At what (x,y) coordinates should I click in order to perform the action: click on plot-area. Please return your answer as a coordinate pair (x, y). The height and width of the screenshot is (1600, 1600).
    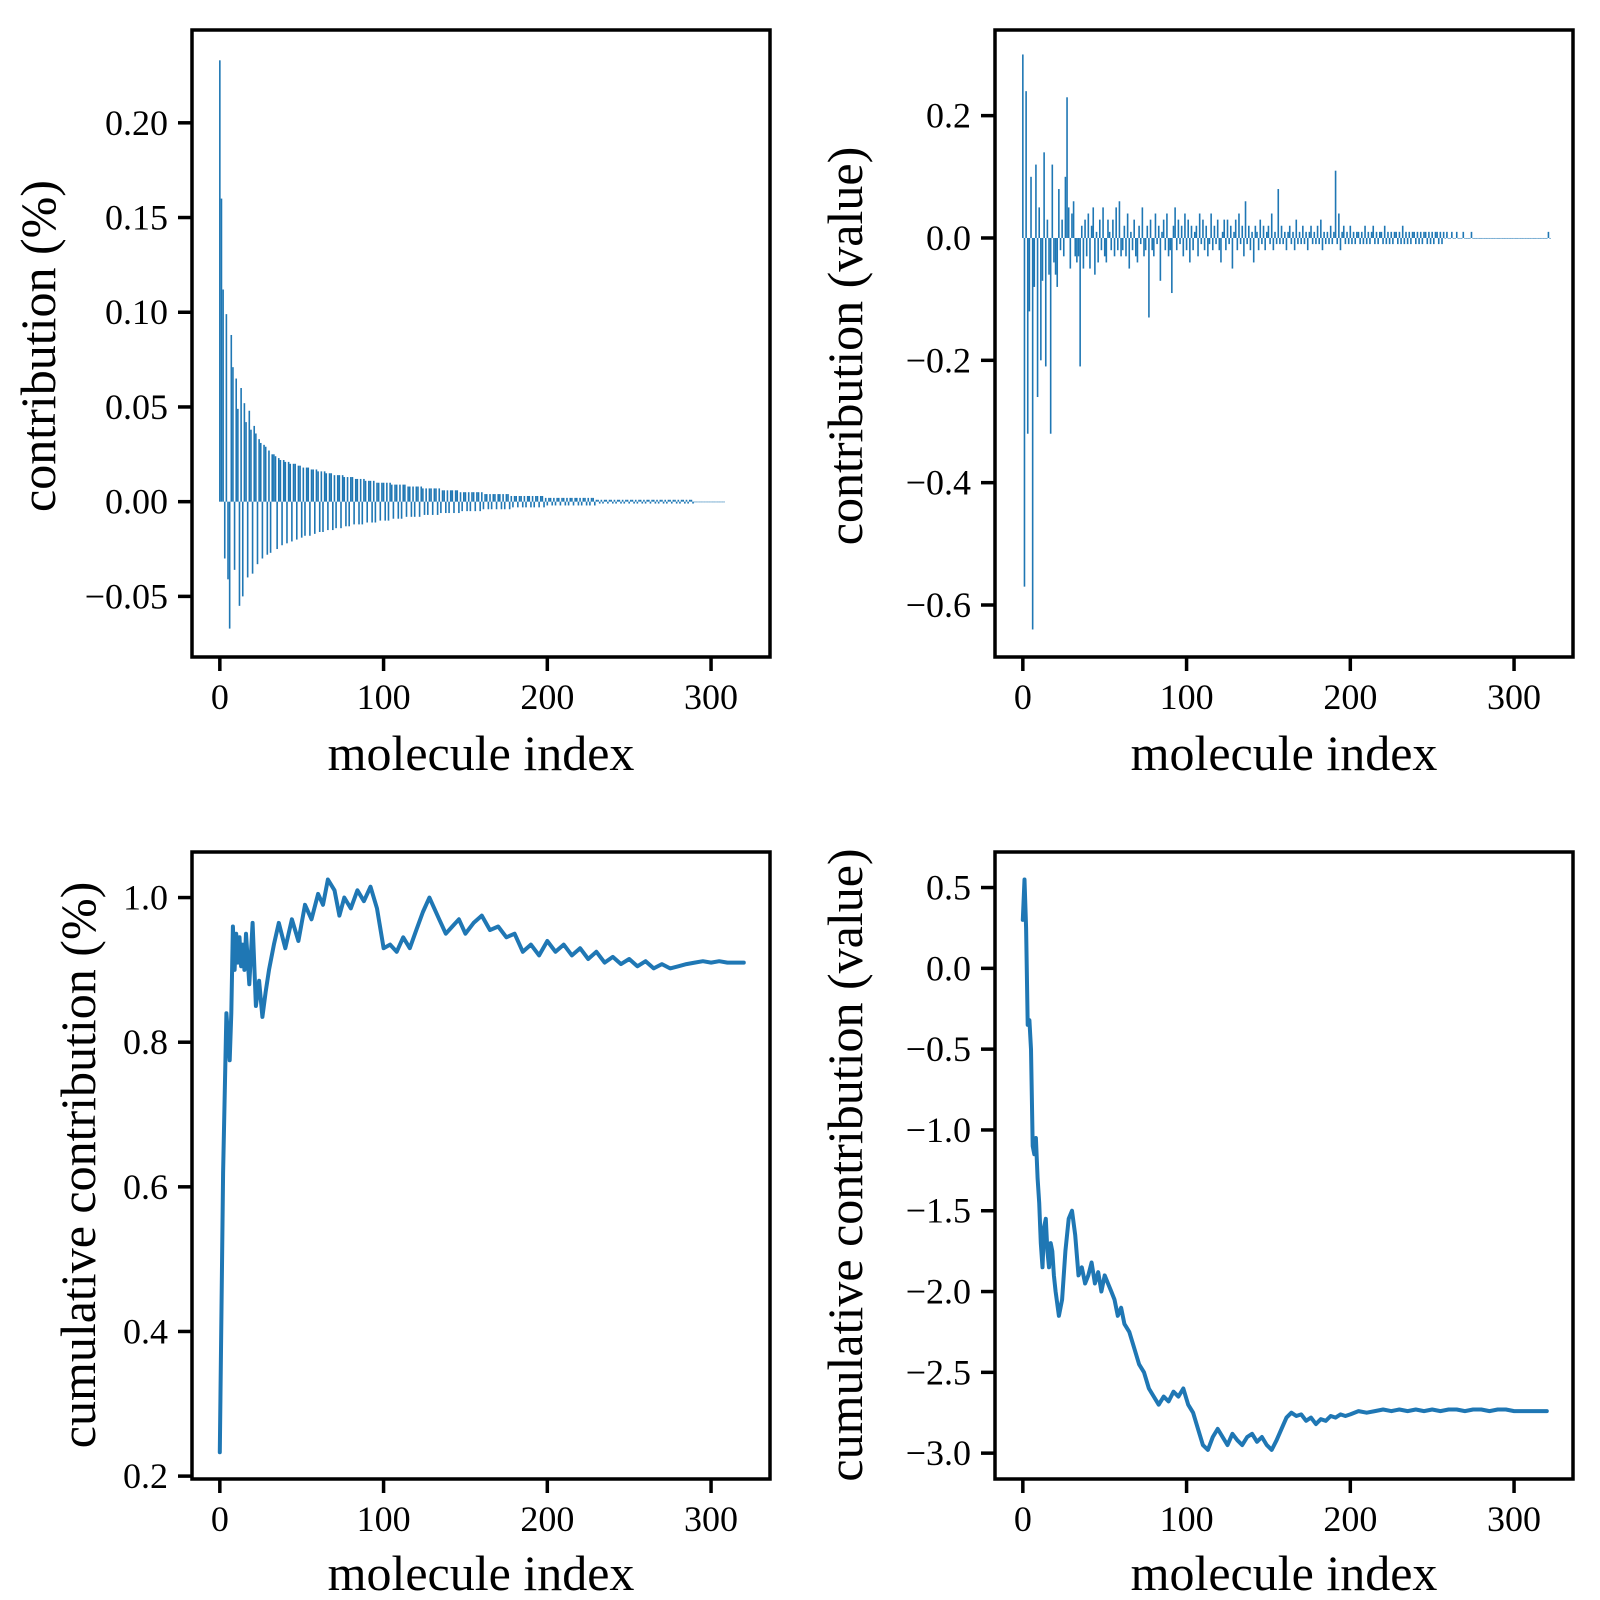
    Looking at the image, I should click on (1284, 1164).